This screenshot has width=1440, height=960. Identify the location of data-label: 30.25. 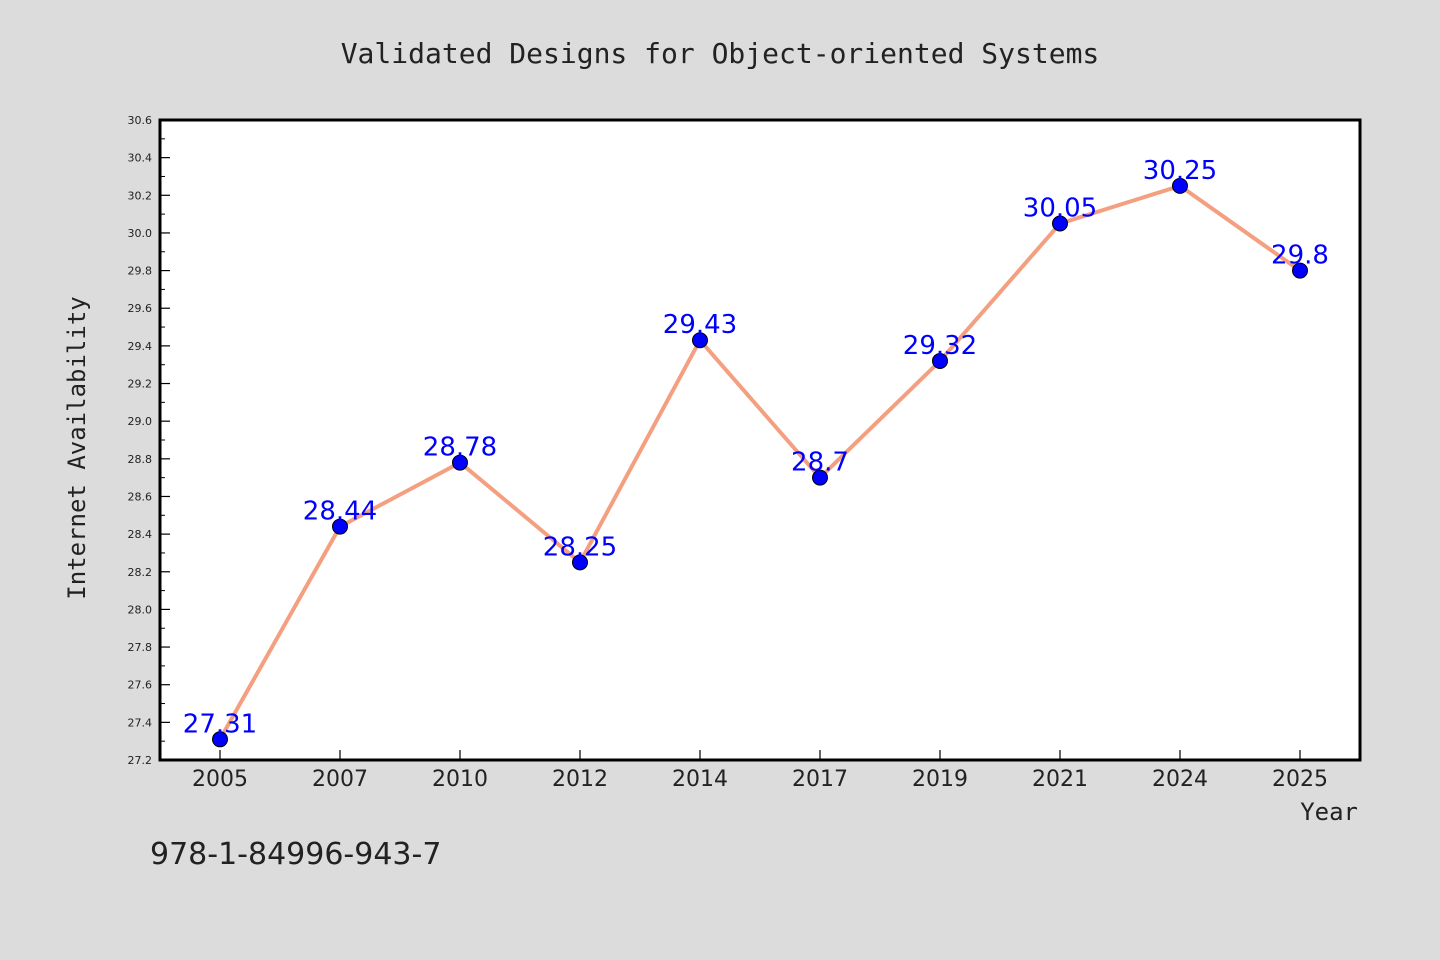
(1180, 171).